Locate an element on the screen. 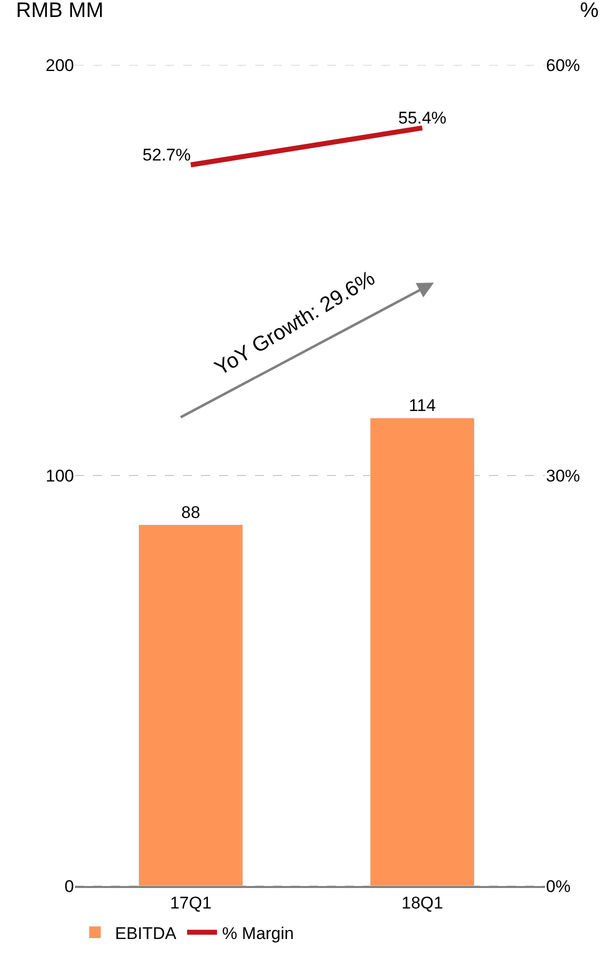 The height and width of the screenshot is (972, 603). data-label: 52.7% is located at coordinates (166, 155).